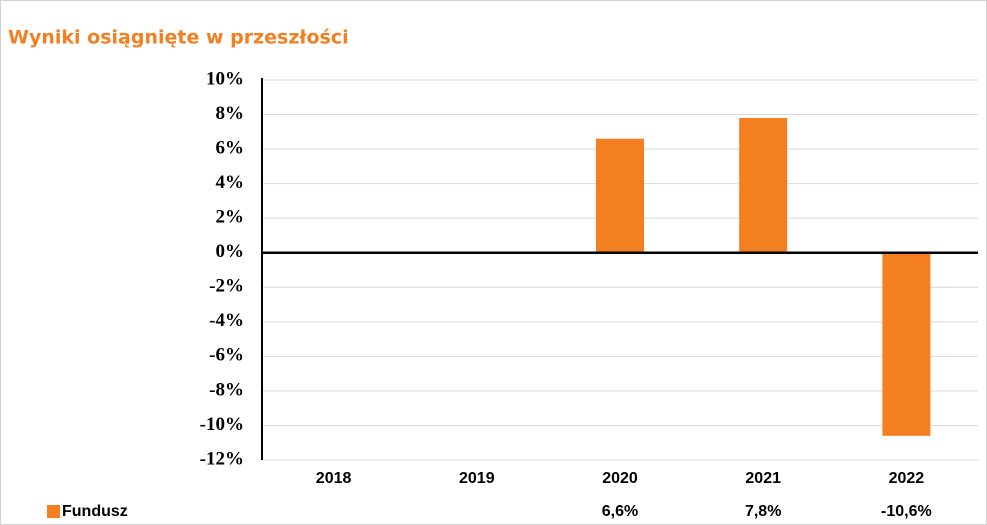 The height and width of the screenshot is (525, 987). Describe the element at coordinates (226, 286) in the screenshot. I see `y-tick-label: -2%` at that location.